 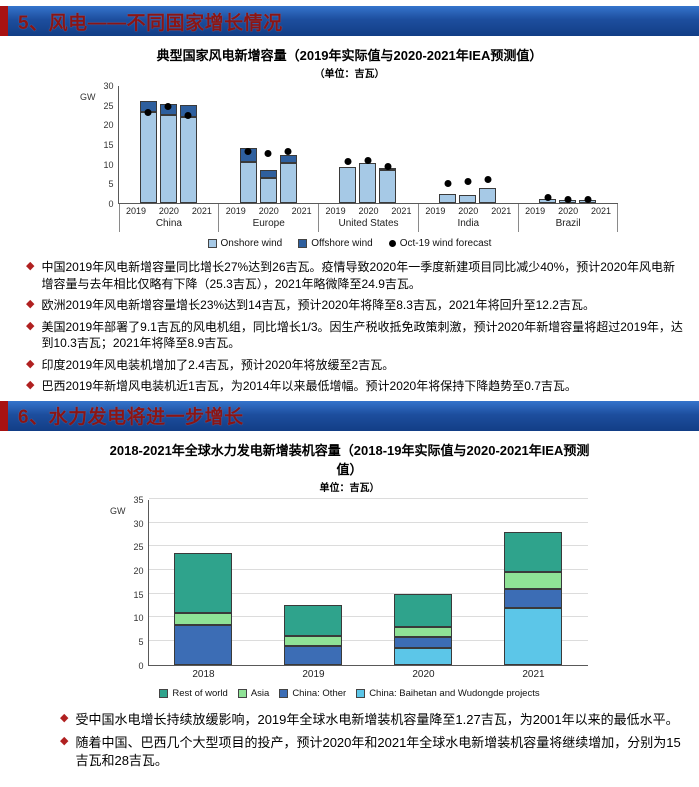 What do you see at coordinates (533, 674) in the screenshot?
I see `category-label: 2021` at bounding box center [533, 674].